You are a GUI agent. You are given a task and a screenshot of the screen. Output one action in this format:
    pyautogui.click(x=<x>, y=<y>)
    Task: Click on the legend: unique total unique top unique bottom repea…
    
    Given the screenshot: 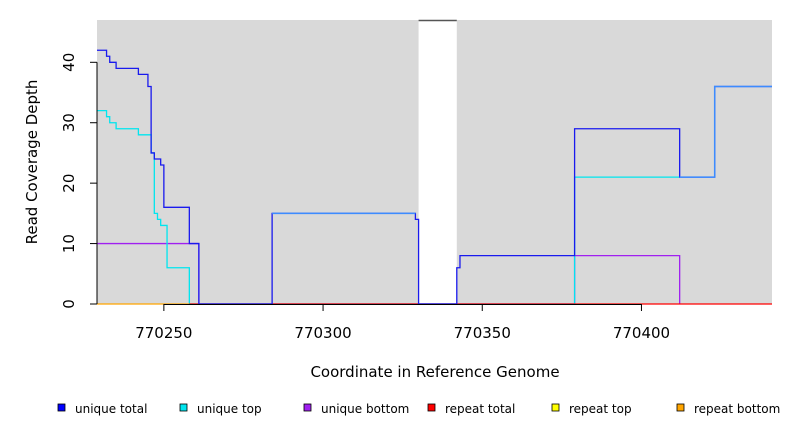 What is the action you would take?
    pyautogui.click(x=418, y=409)
    